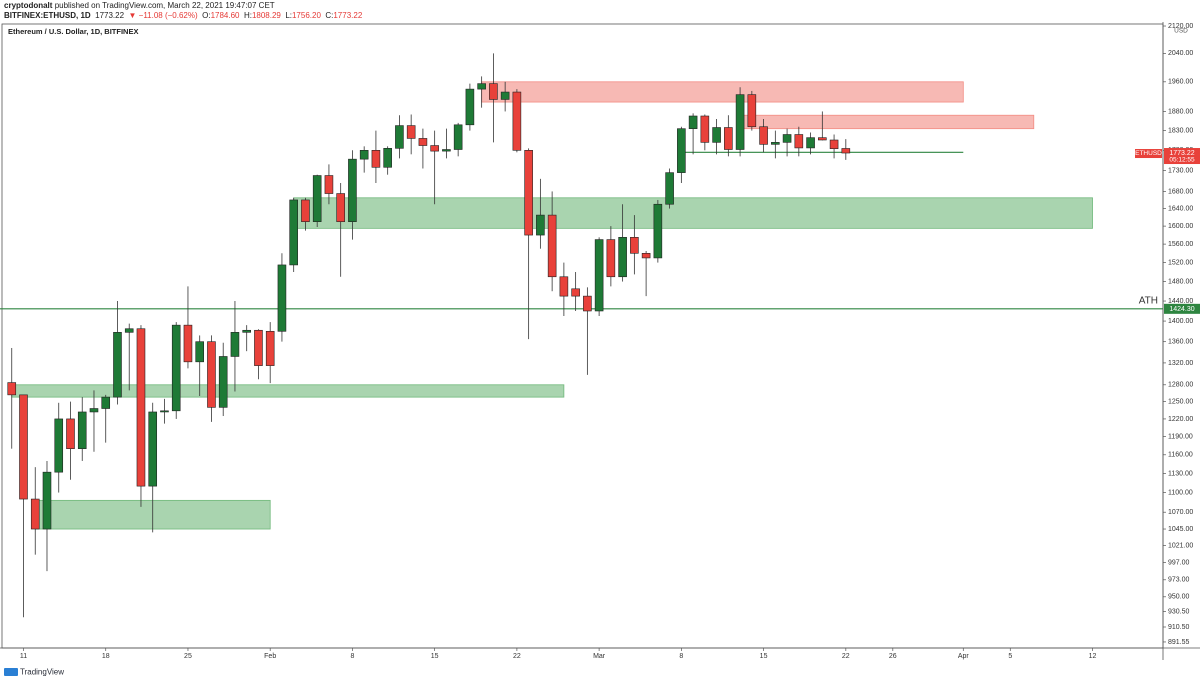 This screenshot has width=1200, height=682. I want to click on x-tick-label: Feb, so click(270, 656).